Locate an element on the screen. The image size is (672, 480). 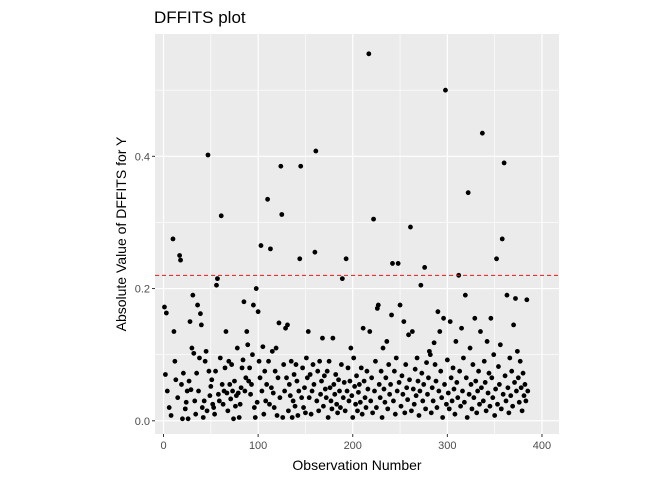
y-axis-title: Absolute Value of DFFITS for Y is located at coordinates (121, 233).